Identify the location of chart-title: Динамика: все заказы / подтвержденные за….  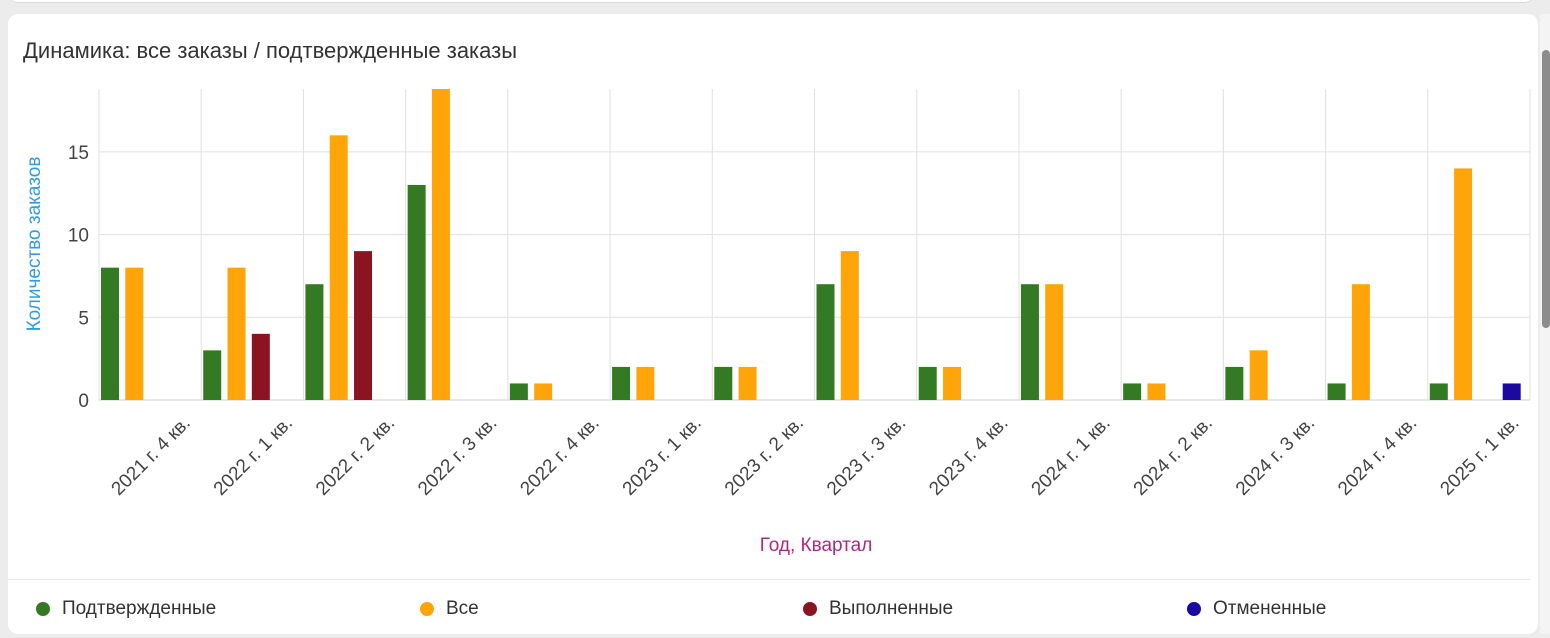
(270, 50).